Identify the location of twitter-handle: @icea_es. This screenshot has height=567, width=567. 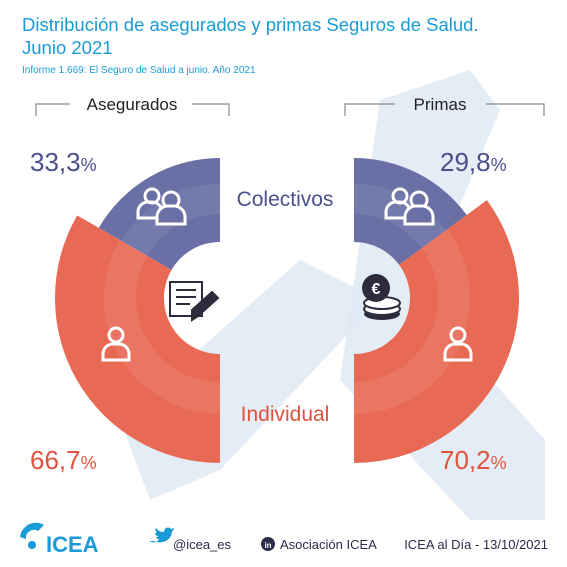
(202, 544).